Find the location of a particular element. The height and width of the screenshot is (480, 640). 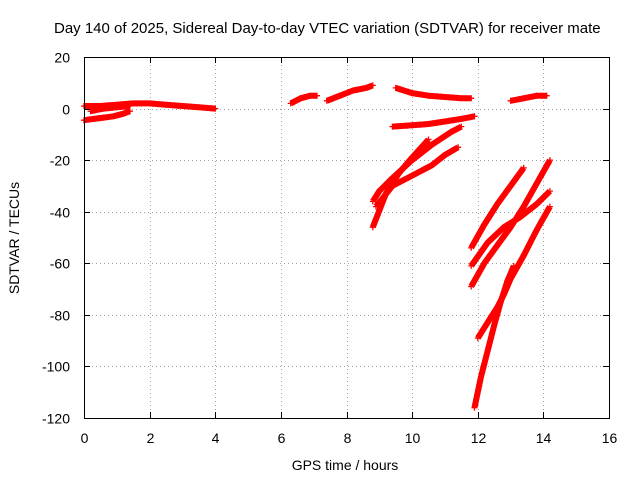

x-tick-label: 12 is located at coordinates (479, 438).